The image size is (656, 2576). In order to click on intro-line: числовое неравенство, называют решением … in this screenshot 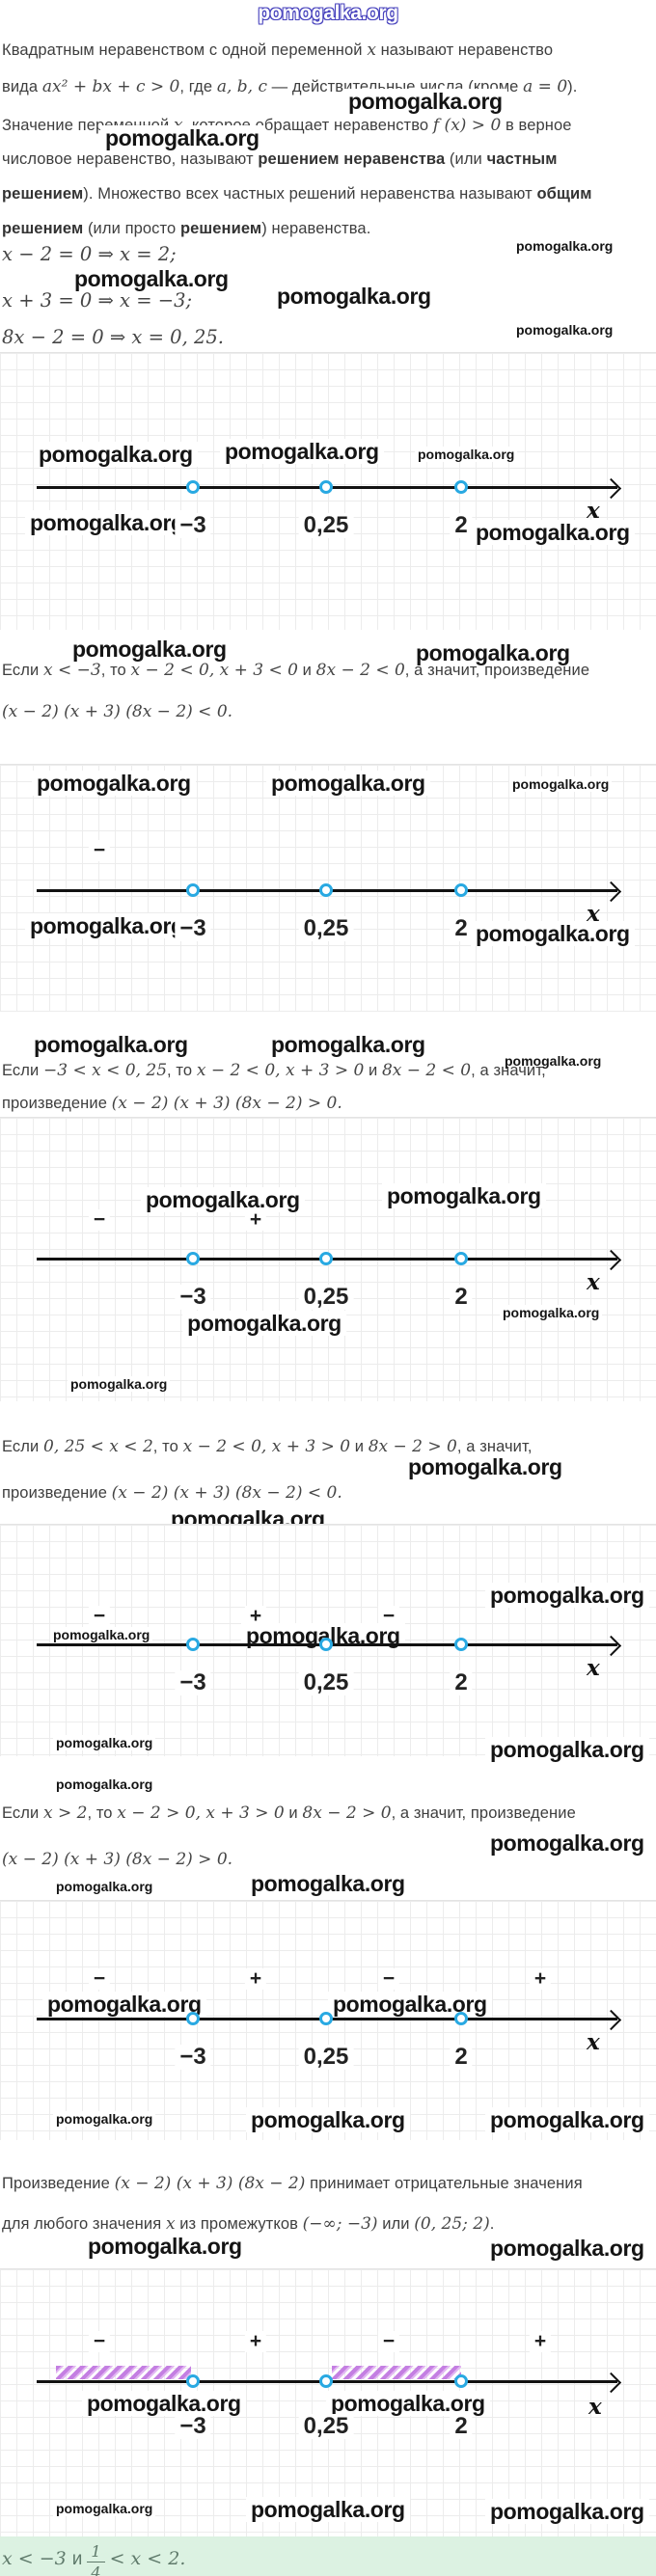, I will do `click(280, 159)`.